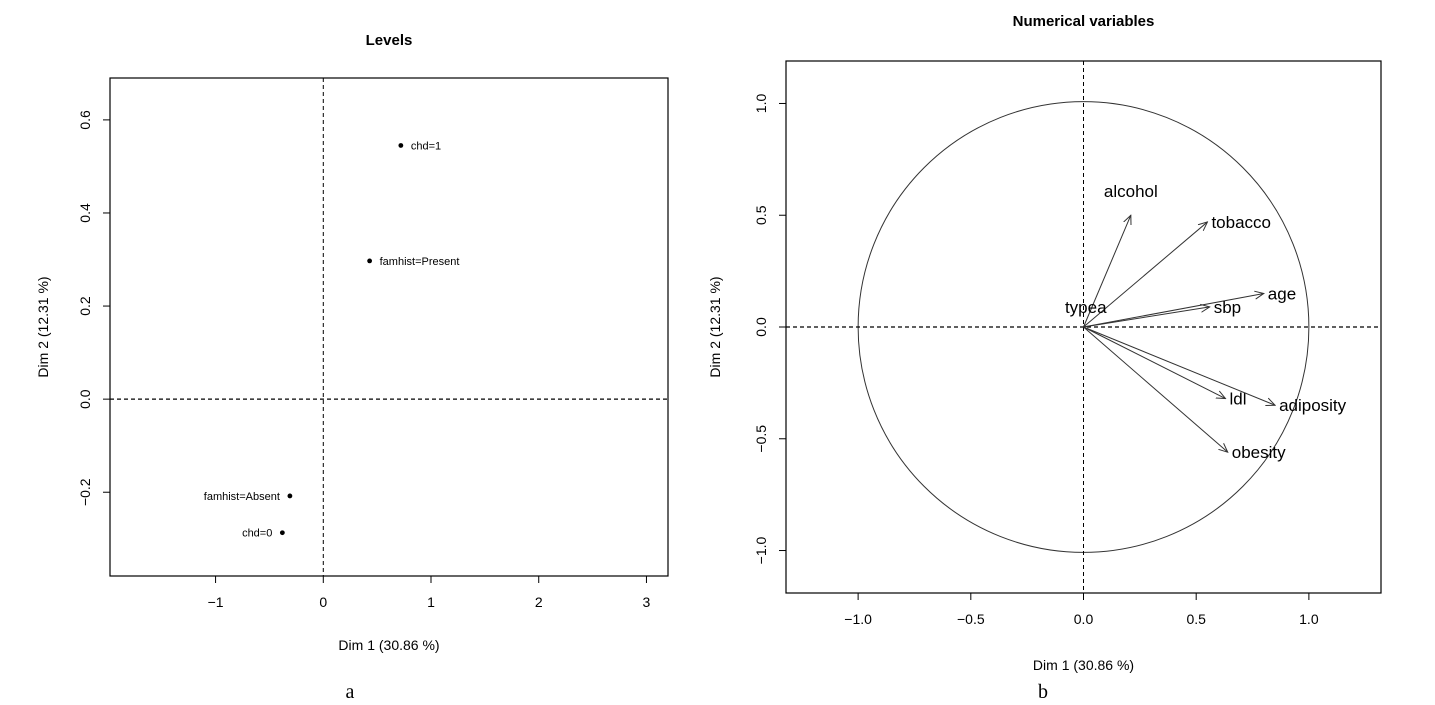  I want to click on x-tick-label: −1.0, so click(858, 619).